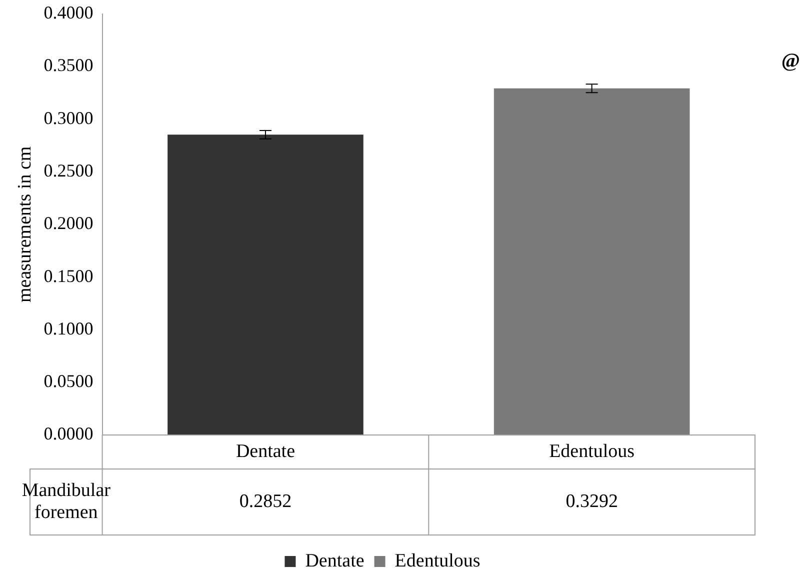  Describe the element at coordinates (592, 501) in the screenshot. I see `data-label: 0.3292` at that location.